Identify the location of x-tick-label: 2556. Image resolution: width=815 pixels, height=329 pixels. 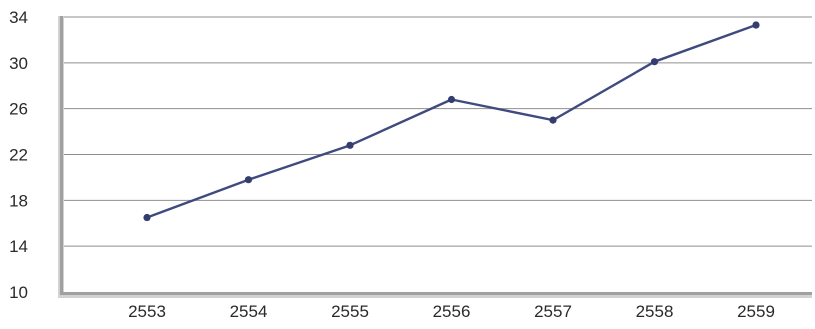
(452, 311).